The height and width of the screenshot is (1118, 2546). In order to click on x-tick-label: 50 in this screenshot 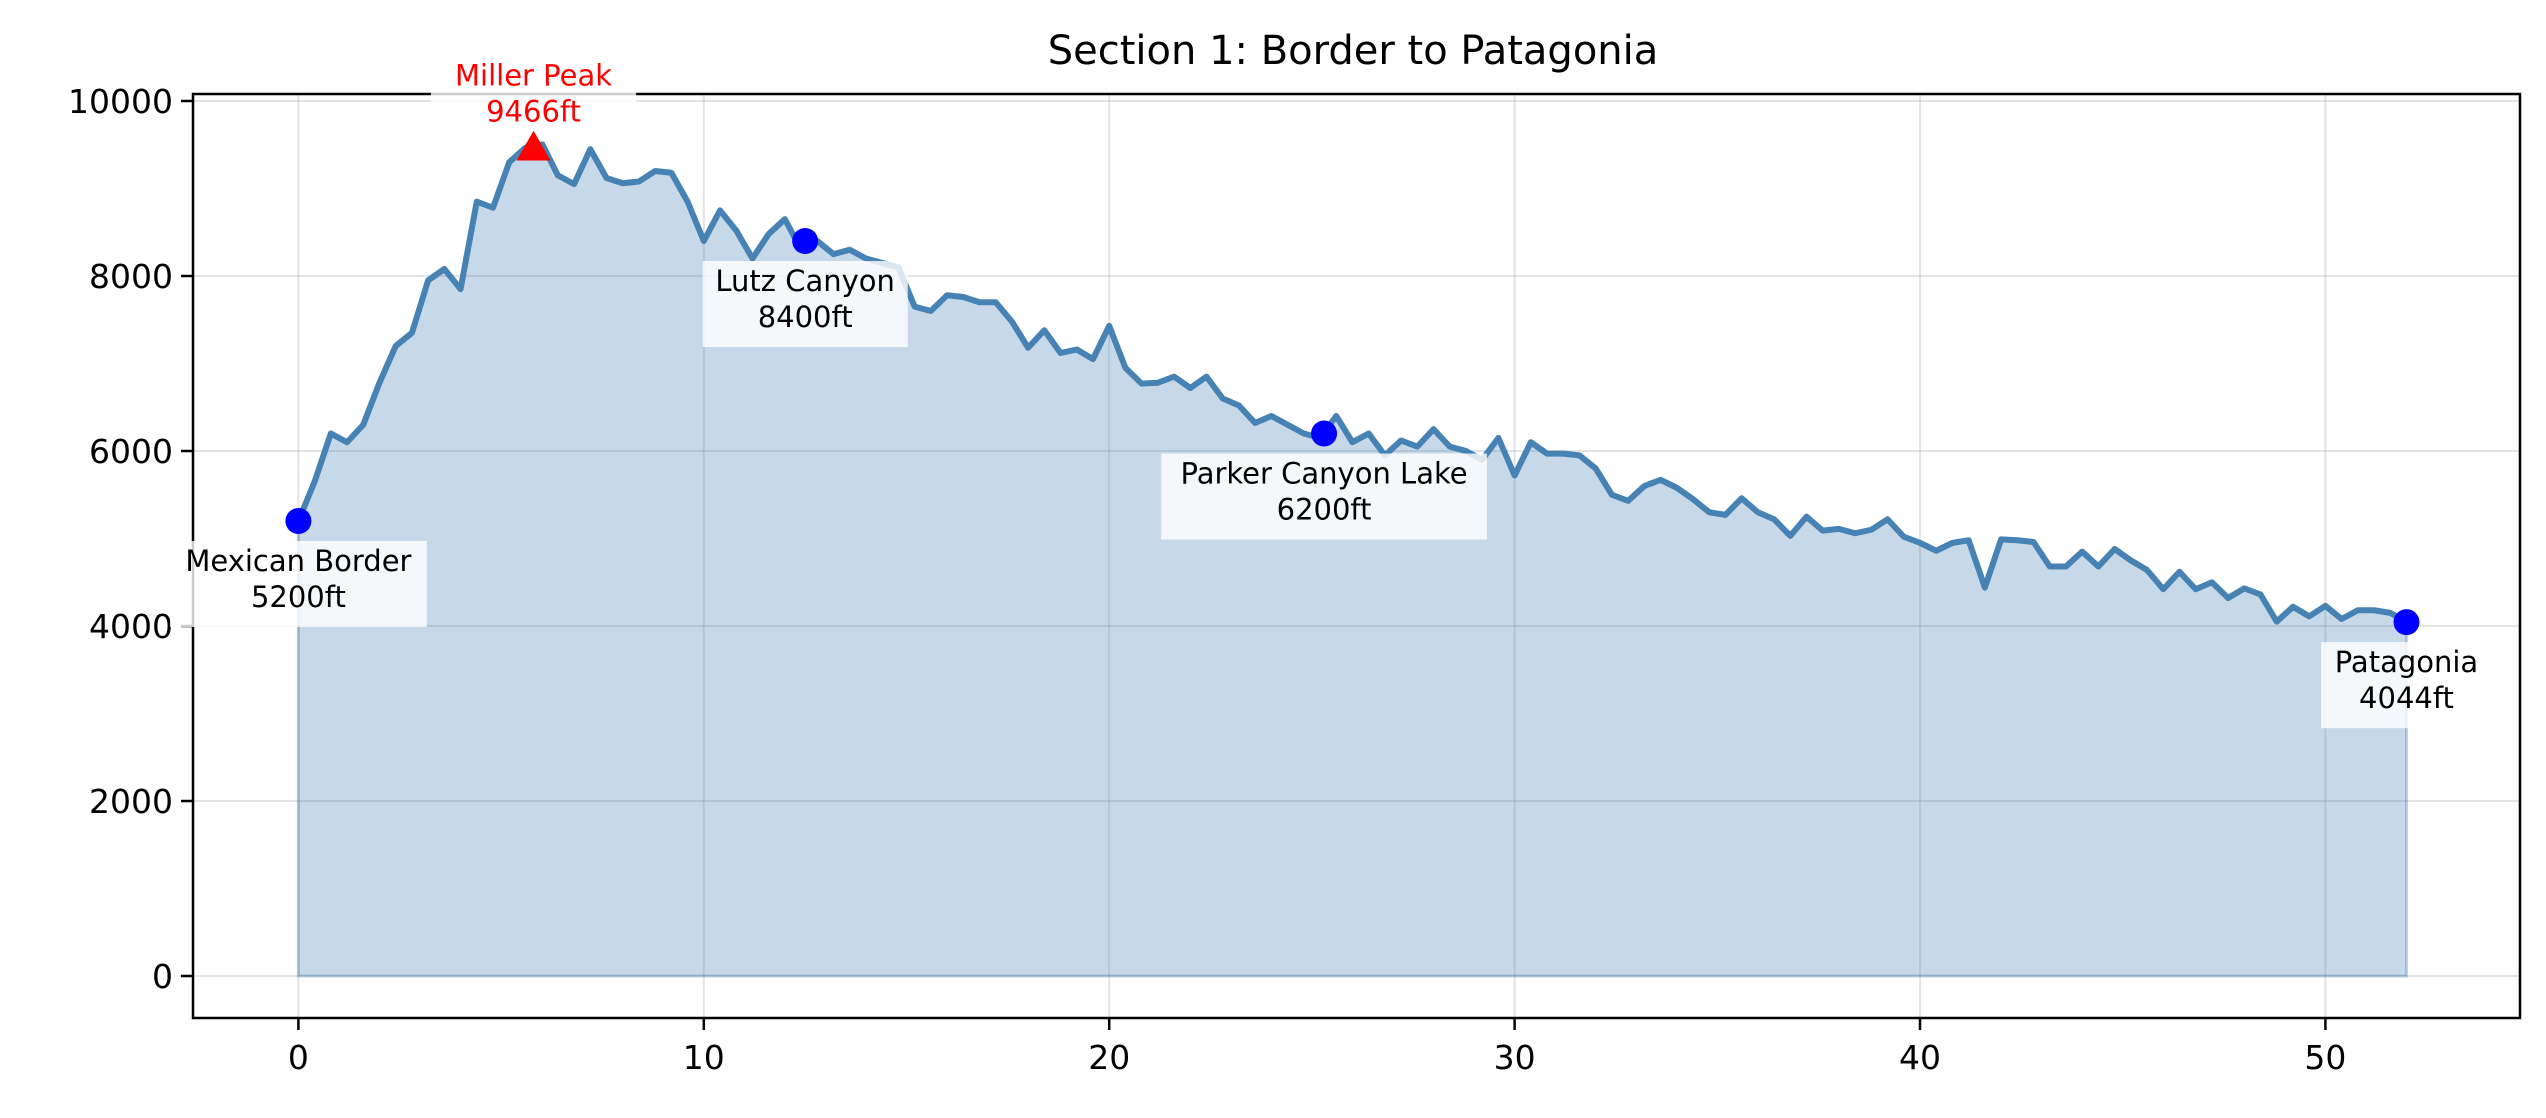, I will do `click(2325, 1057)`.